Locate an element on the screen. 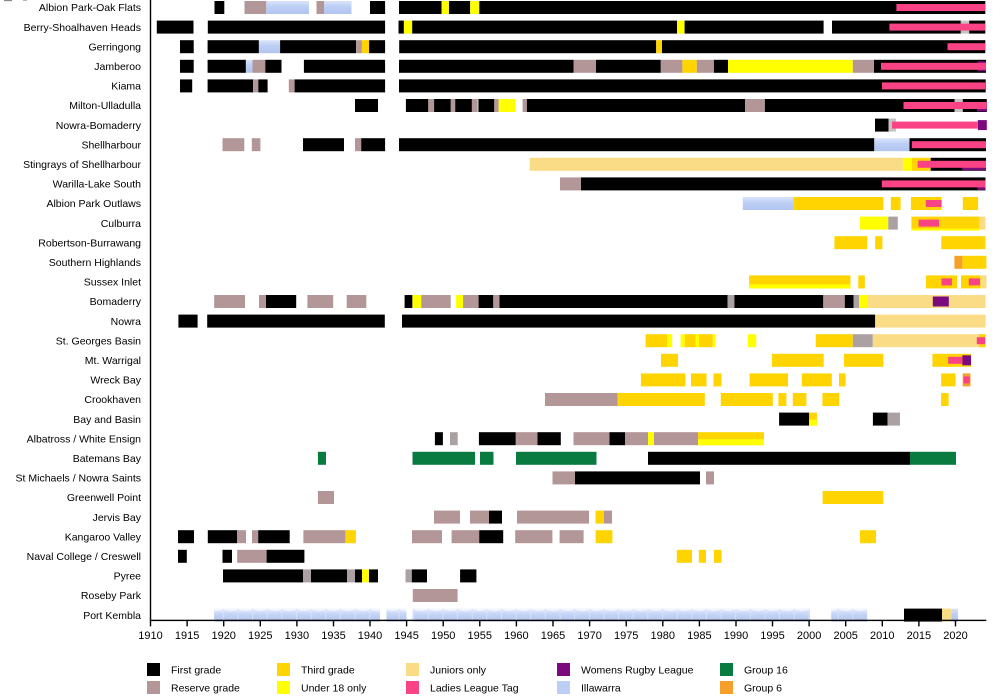 This screenshot has width=1000, height=700. svg-text: Nowra is located at coordinates (126, 322).